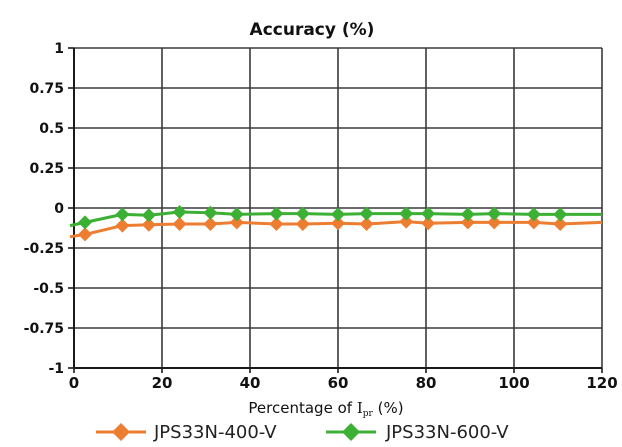 This screenshot has height=447, width=622. I want to click on y-tick-label: -1, so click(56, 369).